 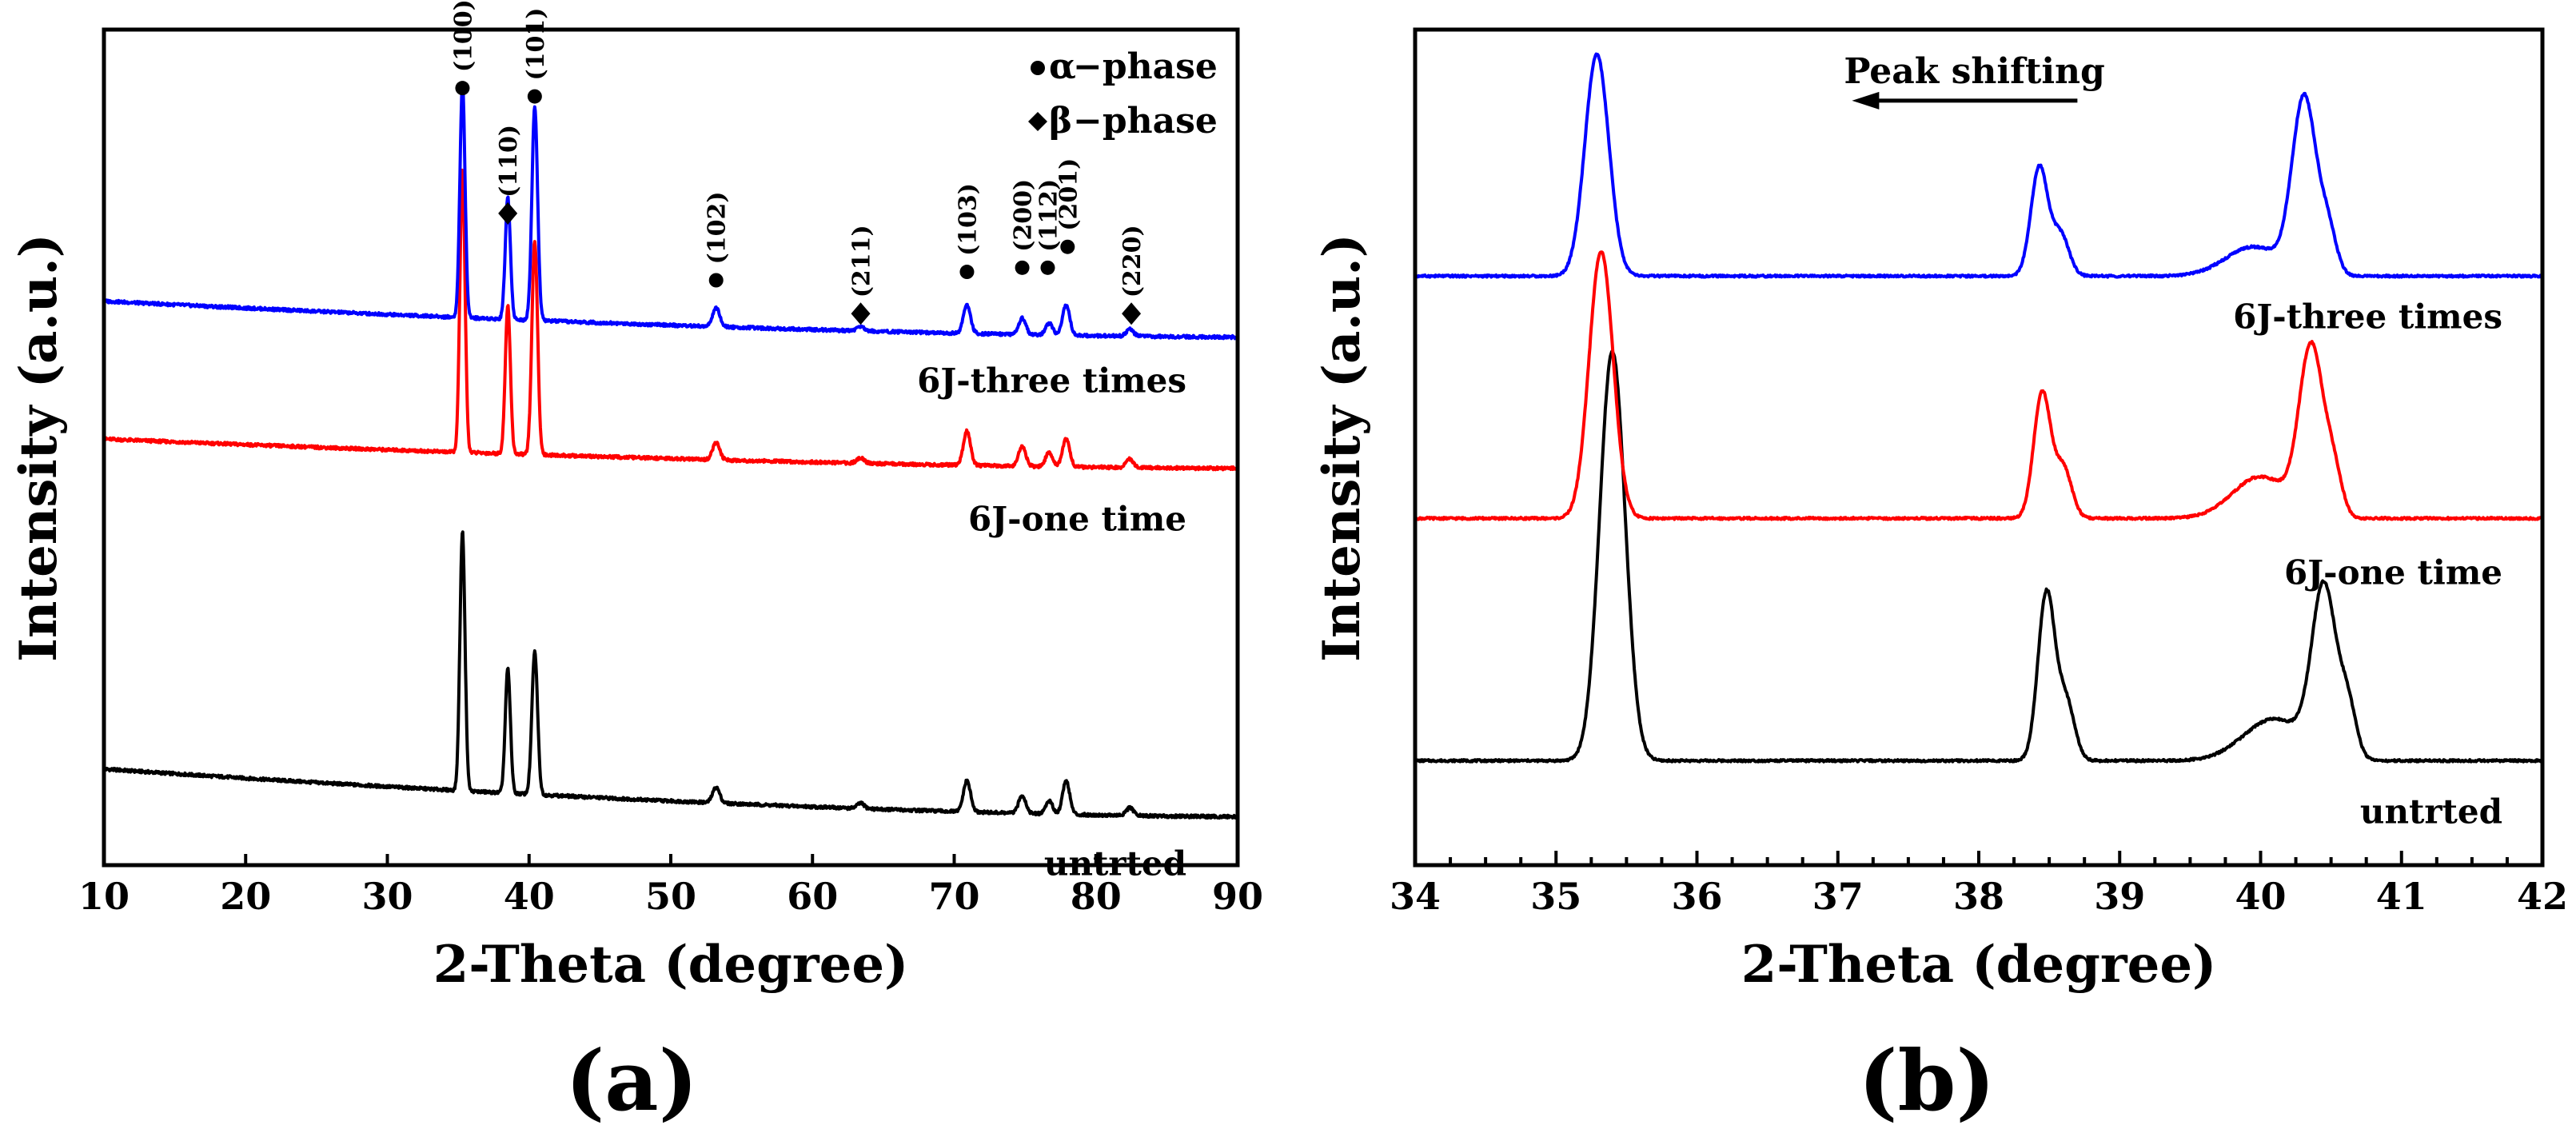 I want to click on panel-b-x-axis-title: 2-Theta (degree), so click(x=1979, y=965).